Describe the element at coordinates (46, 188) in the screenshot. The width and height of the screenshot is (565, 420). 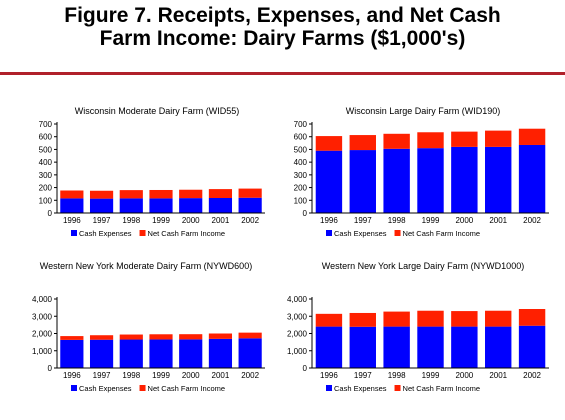
I see `y-tick-label: 200` at that location.